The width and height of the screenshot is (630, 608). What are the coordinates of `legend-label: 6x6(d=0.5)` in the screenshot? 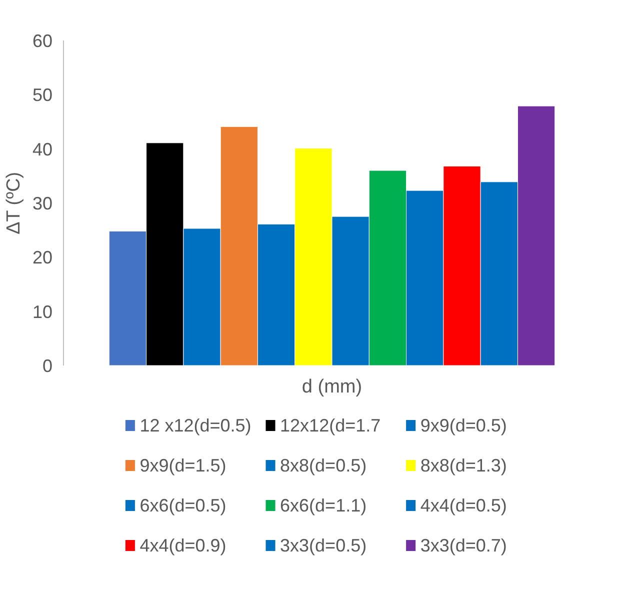 It's located at (183, 506).